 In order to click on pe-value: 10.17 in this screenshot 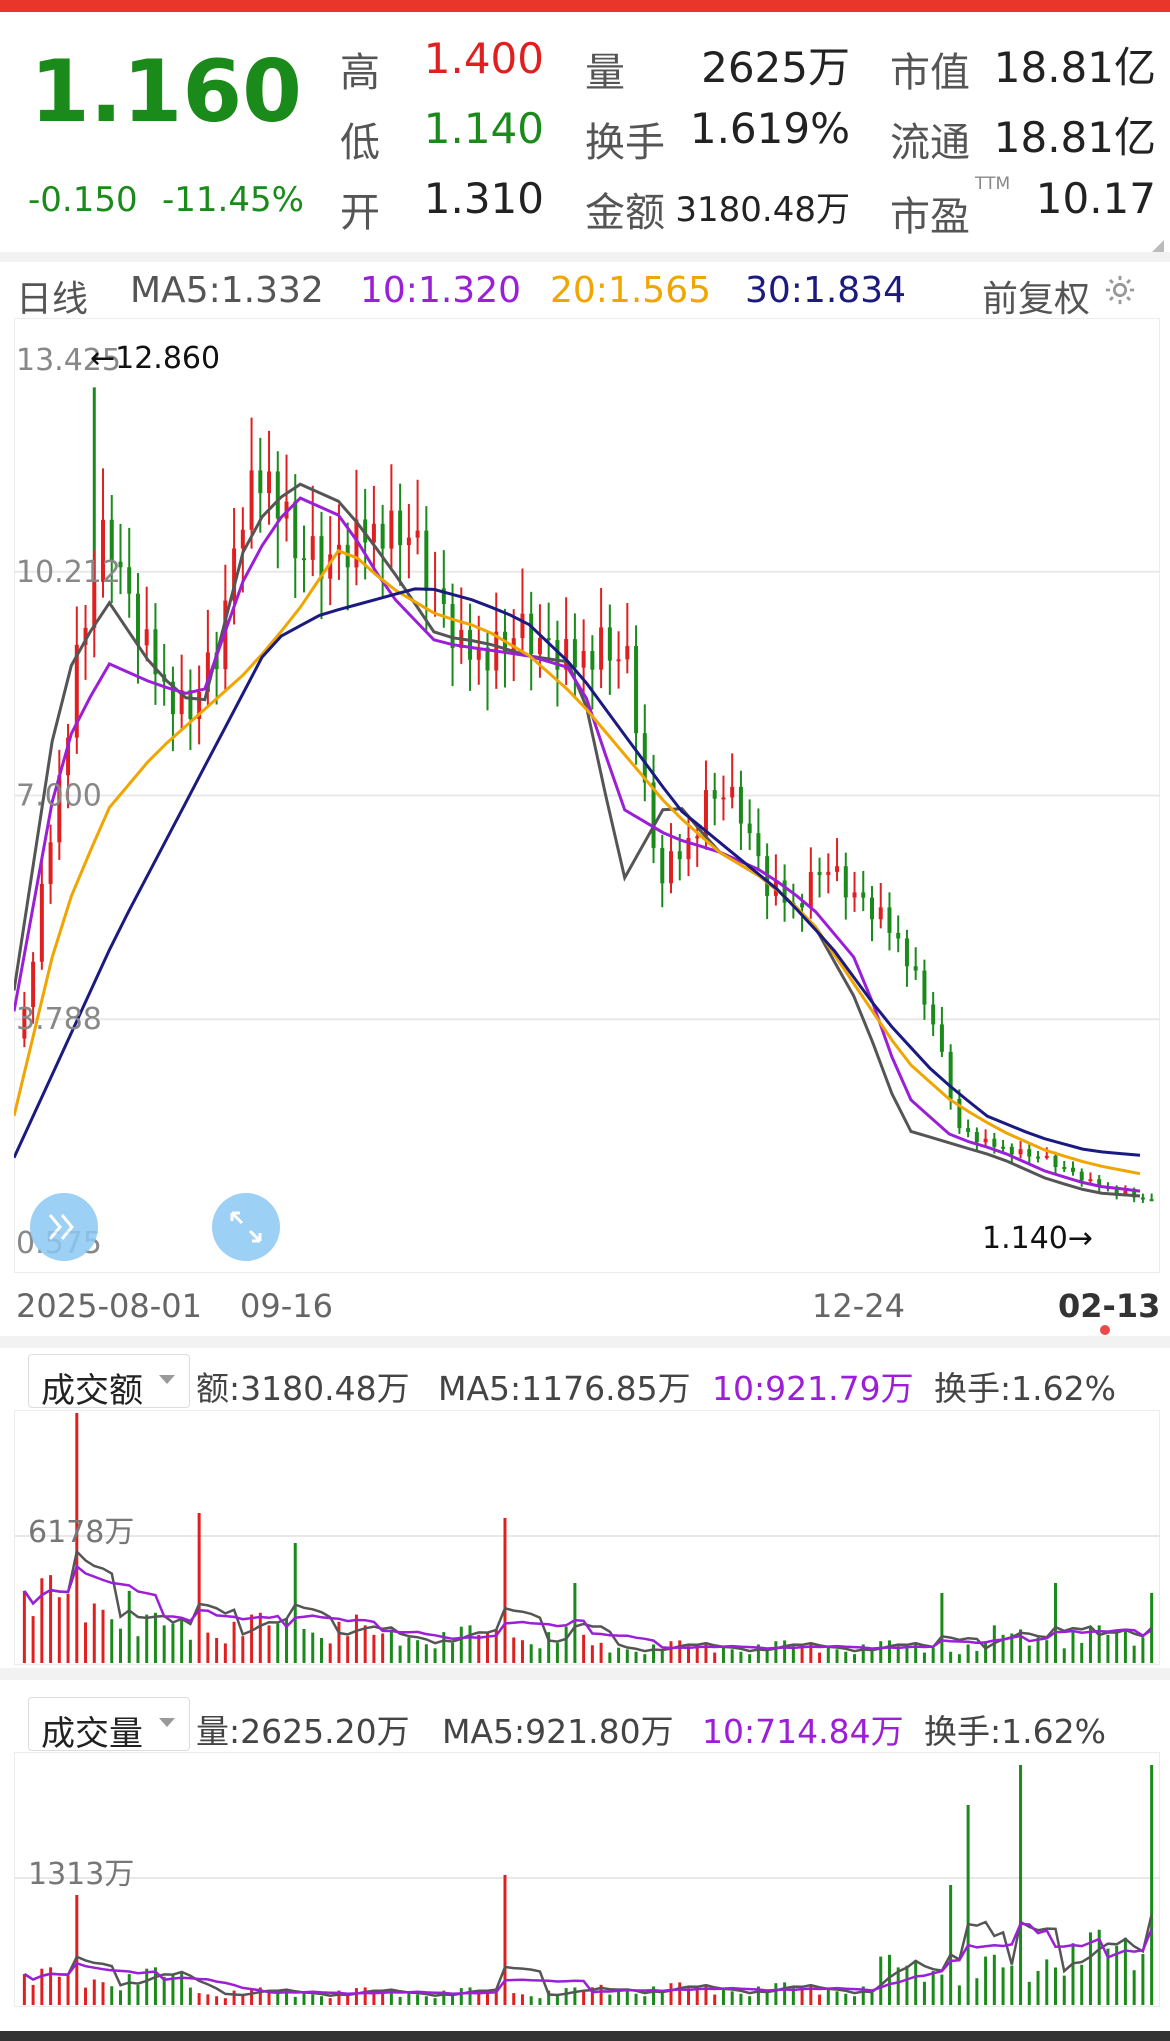, I will do `click(1095, 198)`.